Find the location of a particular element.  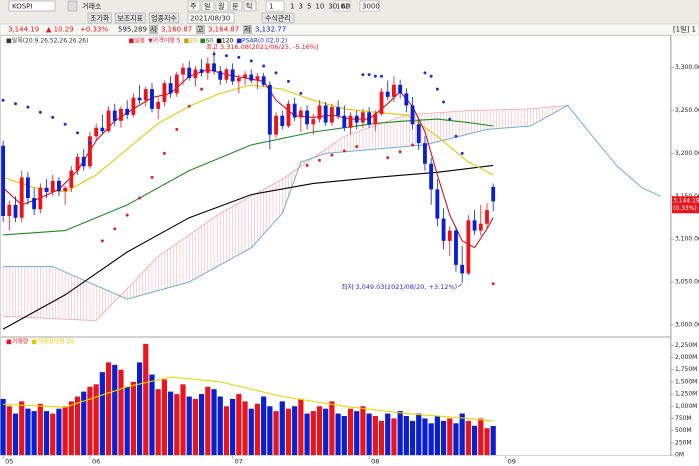

period-label: 일 is located at coordinates (207, 6).